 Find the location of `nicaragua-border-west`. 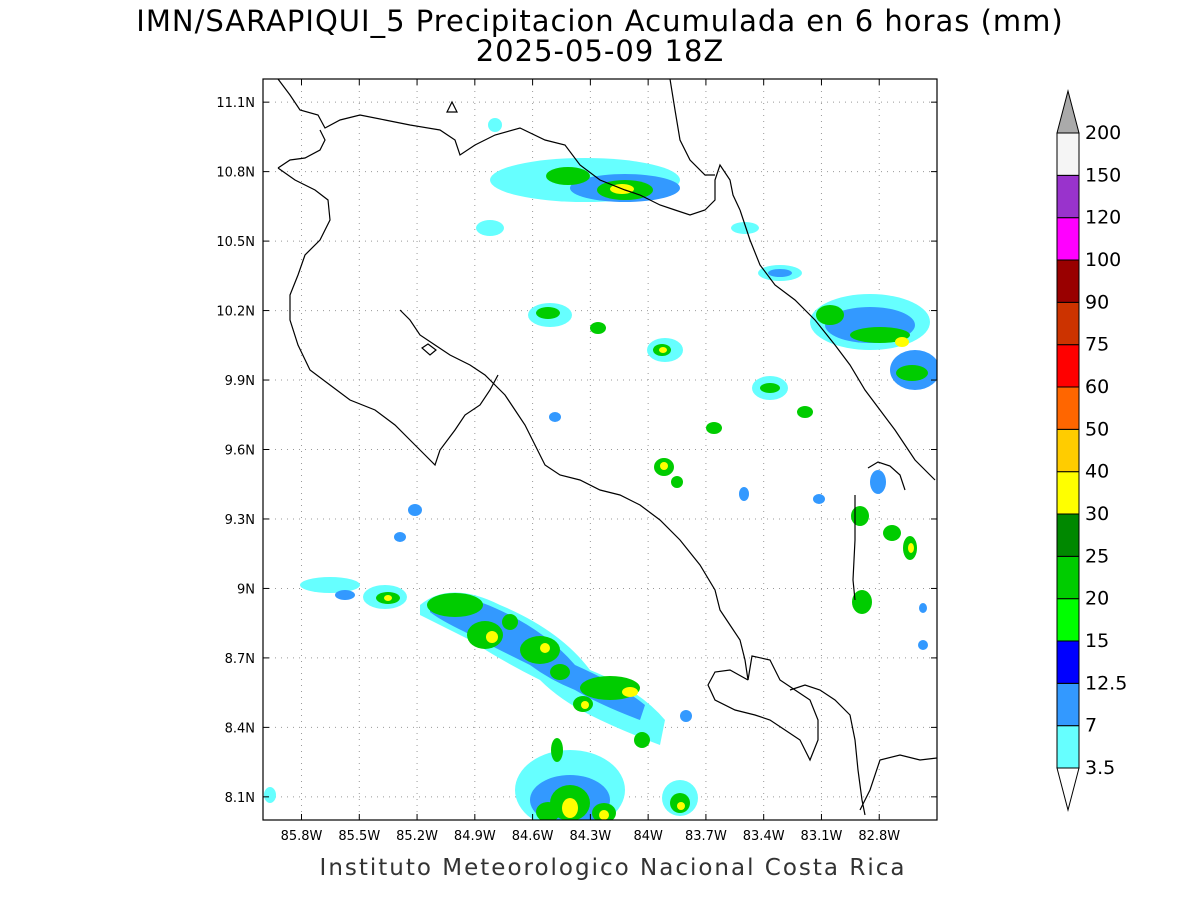

nicaragua-border-west is located at coordinates (509, 147).